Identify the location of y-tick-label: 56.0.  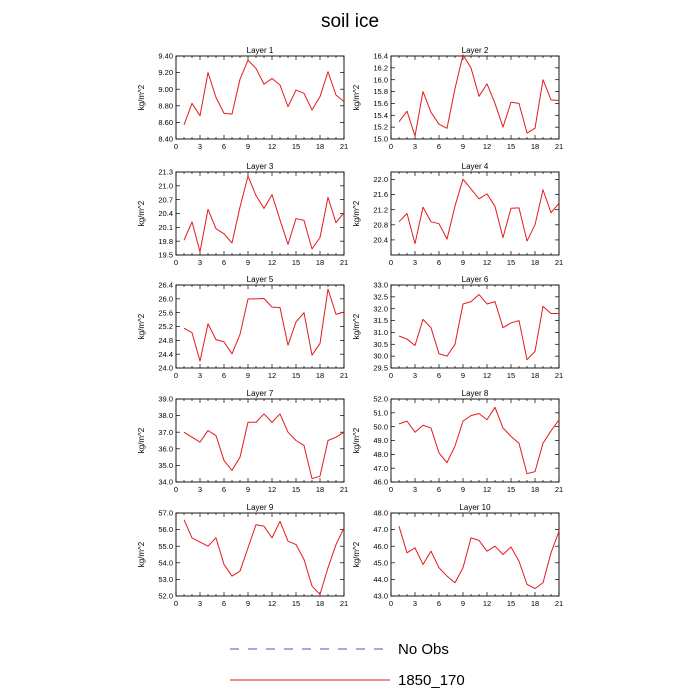
(165, 529).